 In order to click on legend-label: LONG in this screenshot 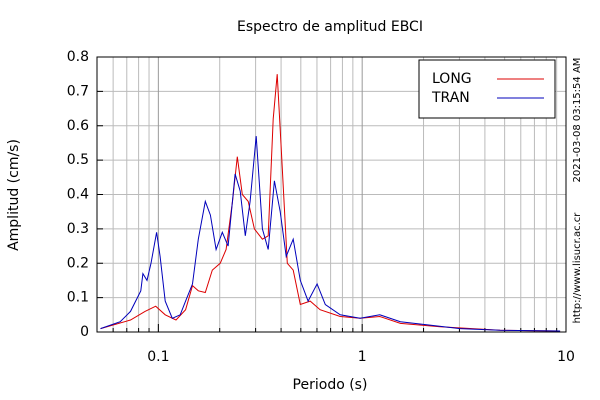, I will do `click(452, 79)`.